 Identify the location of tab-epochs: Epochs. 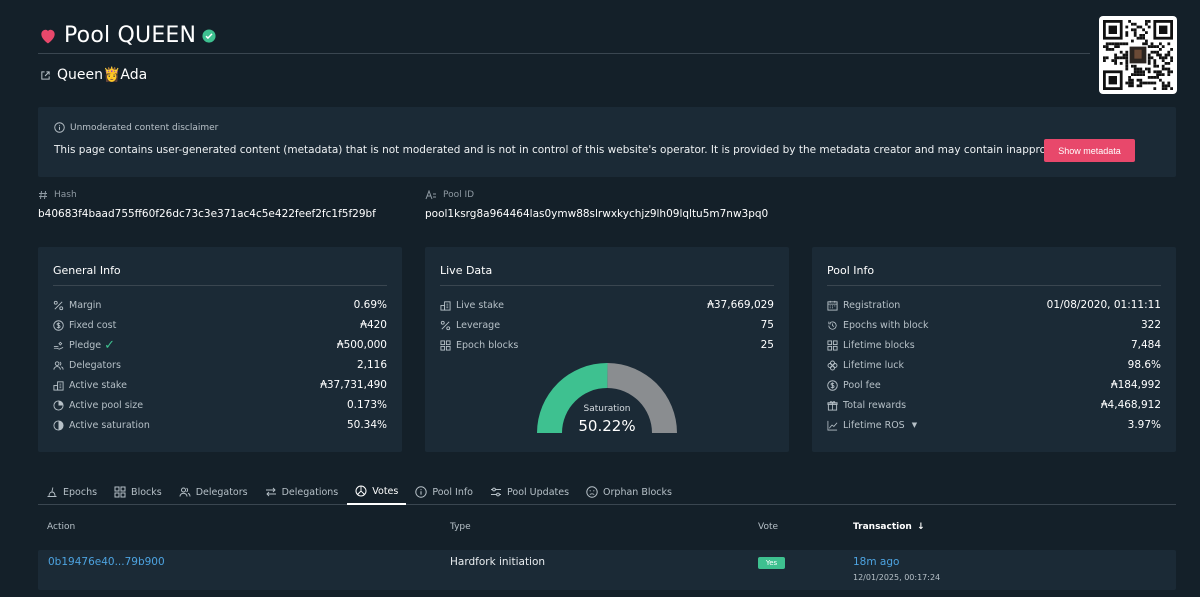
(71, 492).